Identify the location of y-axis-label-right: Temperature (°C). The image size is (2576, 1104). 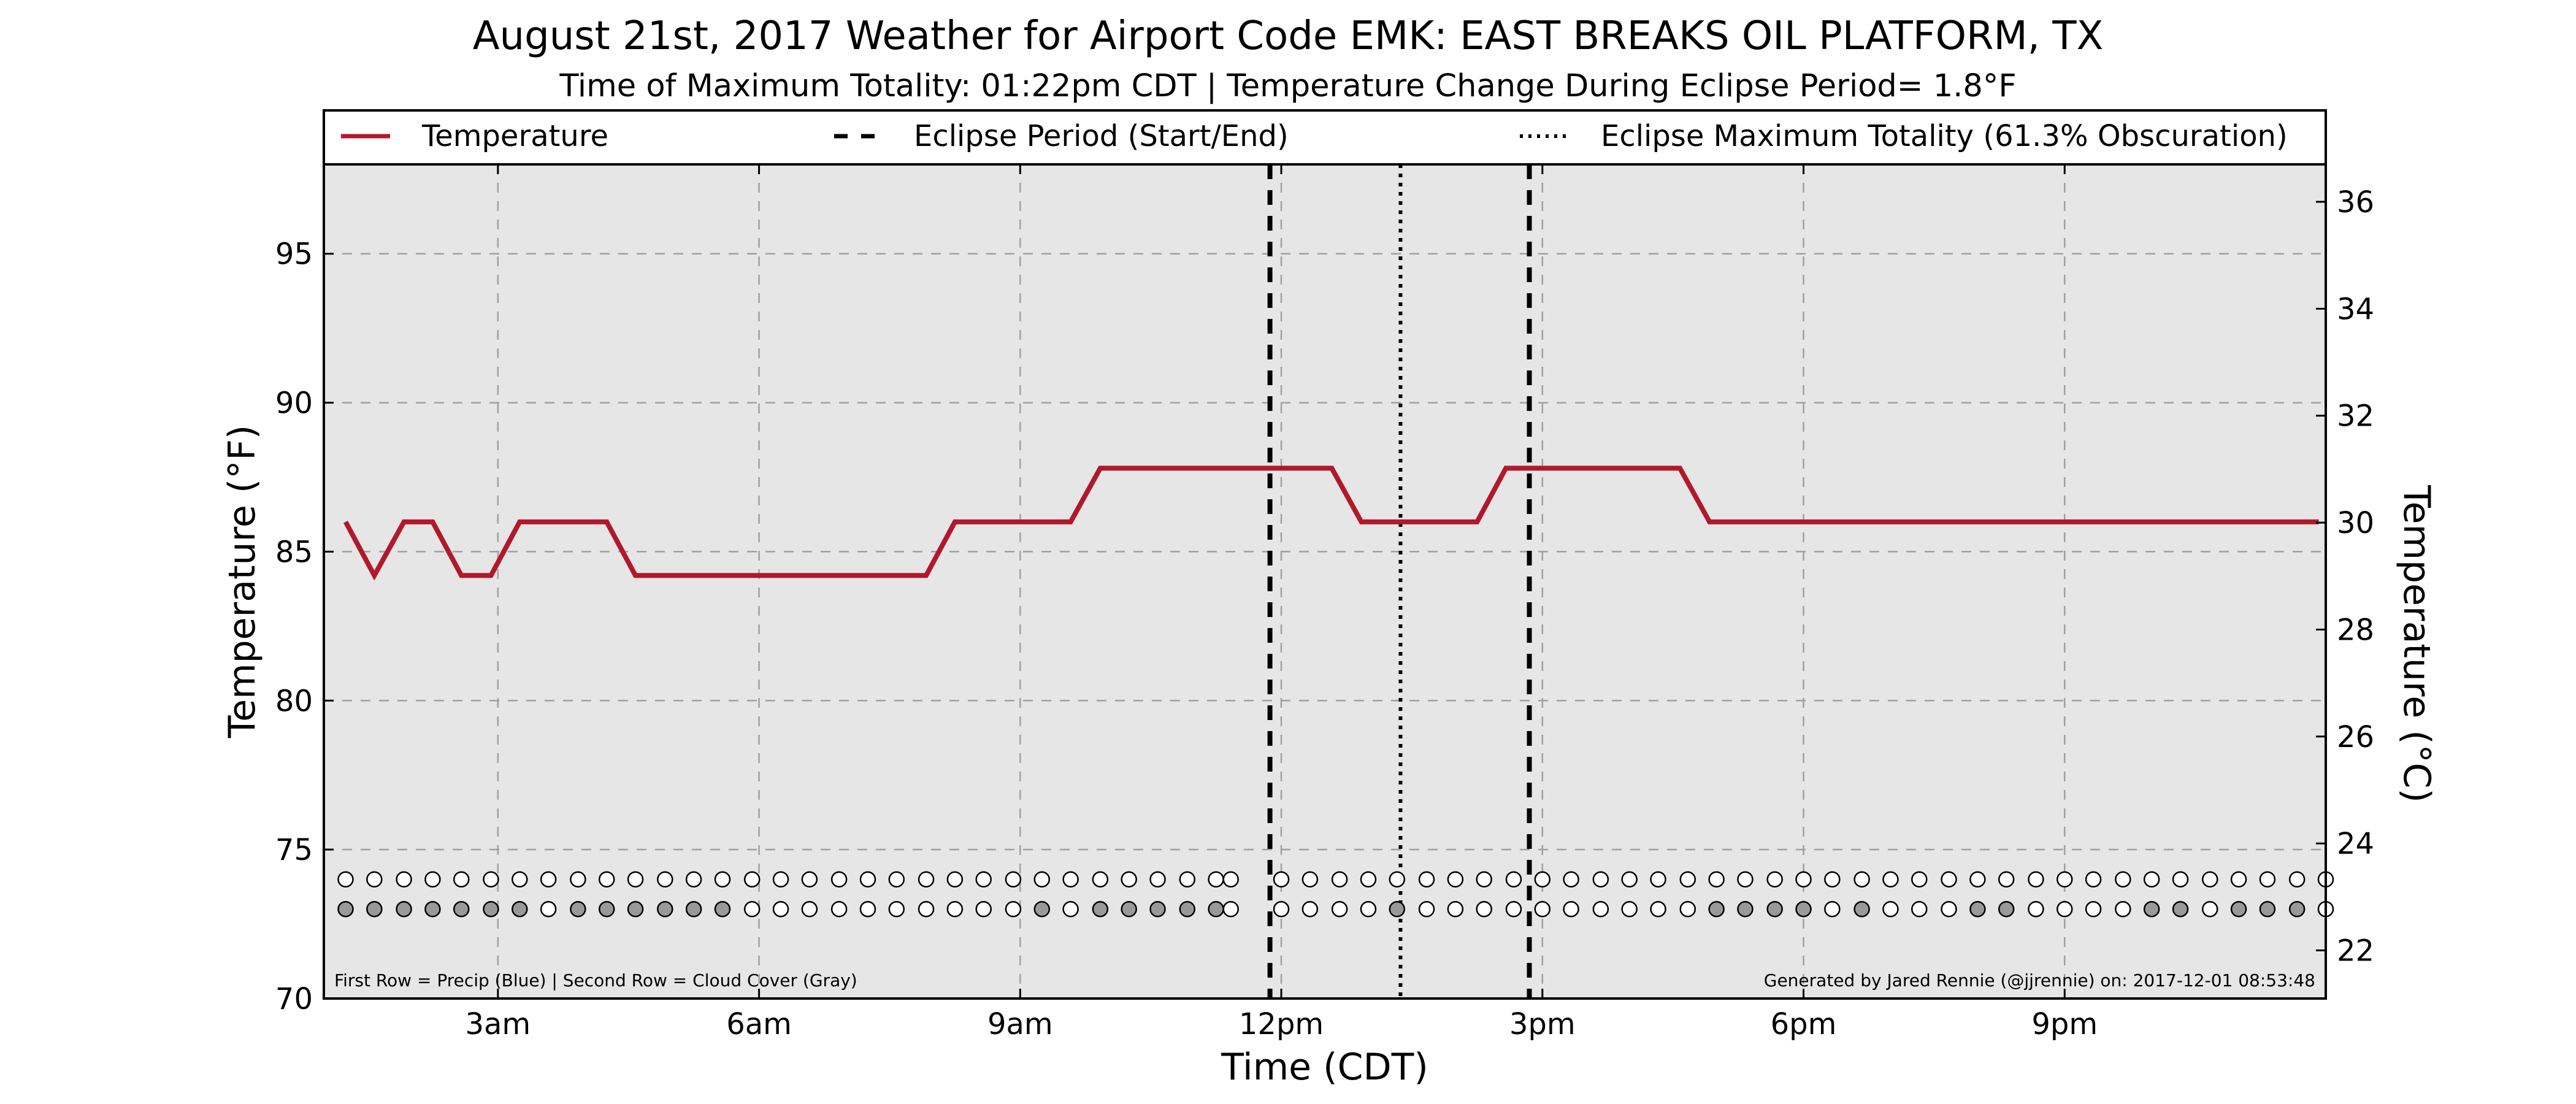
(2416, 644).